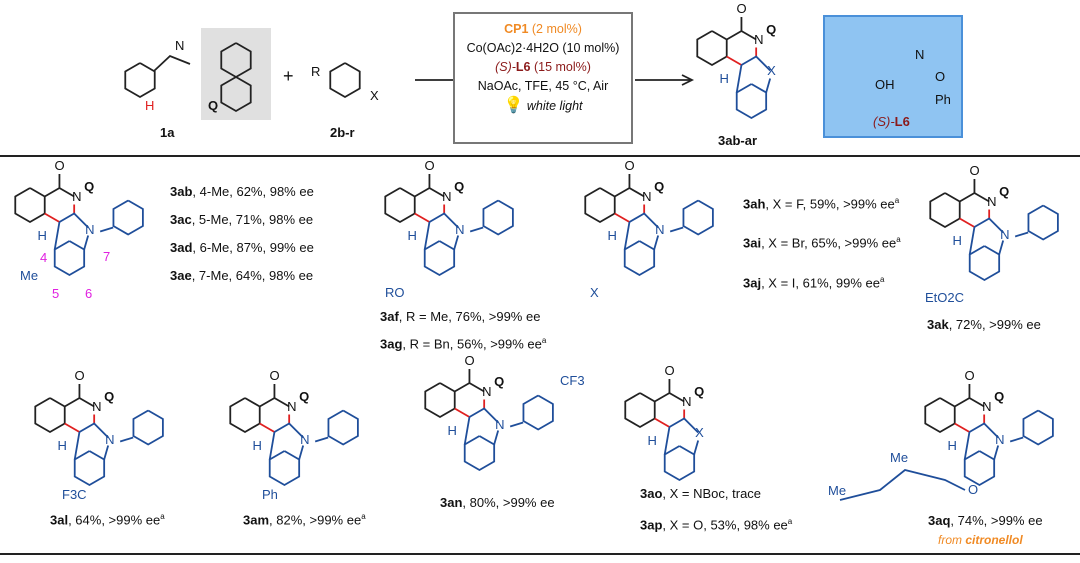 Image resolution: width=1080 pixels, height=563 pixels. What do you see at coordinates (74, 494) in the screenshot?
I see `f3c-substituent: F3C` at bounding box center [74, 494].